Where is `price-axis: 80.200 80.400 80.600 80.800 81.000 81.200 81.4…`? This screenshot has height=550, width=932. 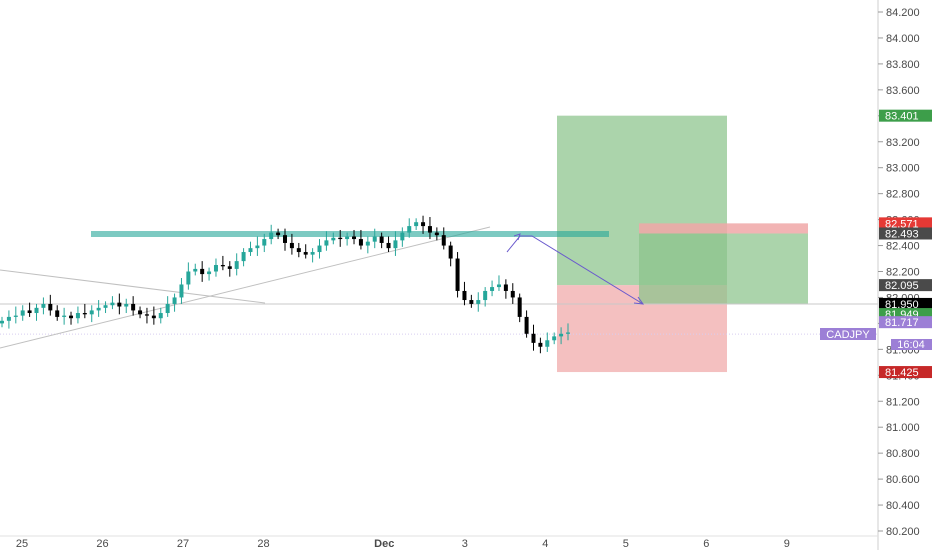
price-axis: 80.200 80.400 80.600 80.800 81.000 81.200 81.4… is located at coordinates (904, 275).